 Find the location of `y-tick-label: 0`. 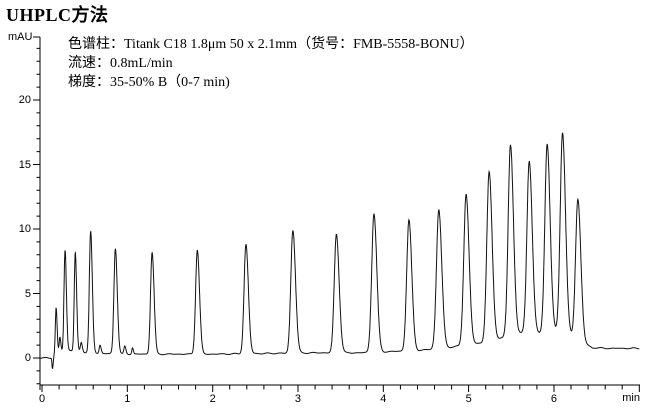

y-tick-label: 0 is located at coordinates (27, 358).